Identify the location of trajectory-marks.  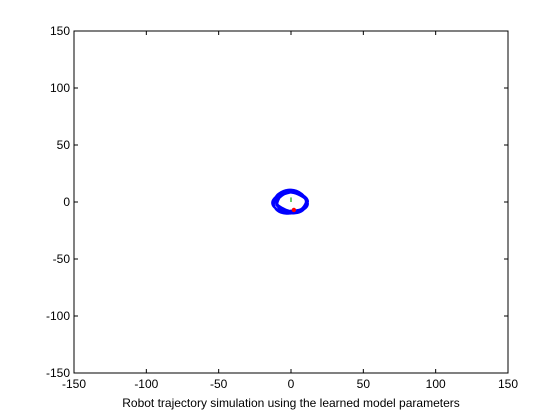
(290, 201).